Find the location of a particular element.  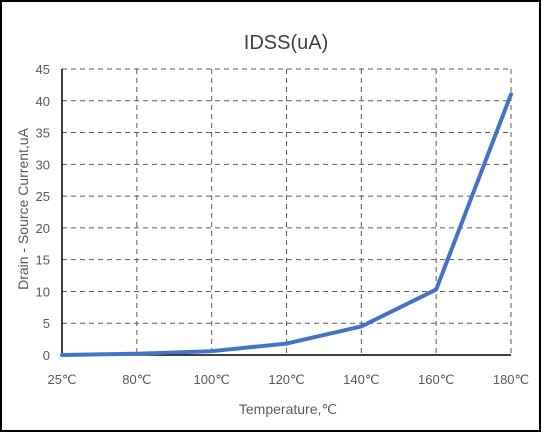

y-tick-label: 0 is located at coordinates (46, 355).